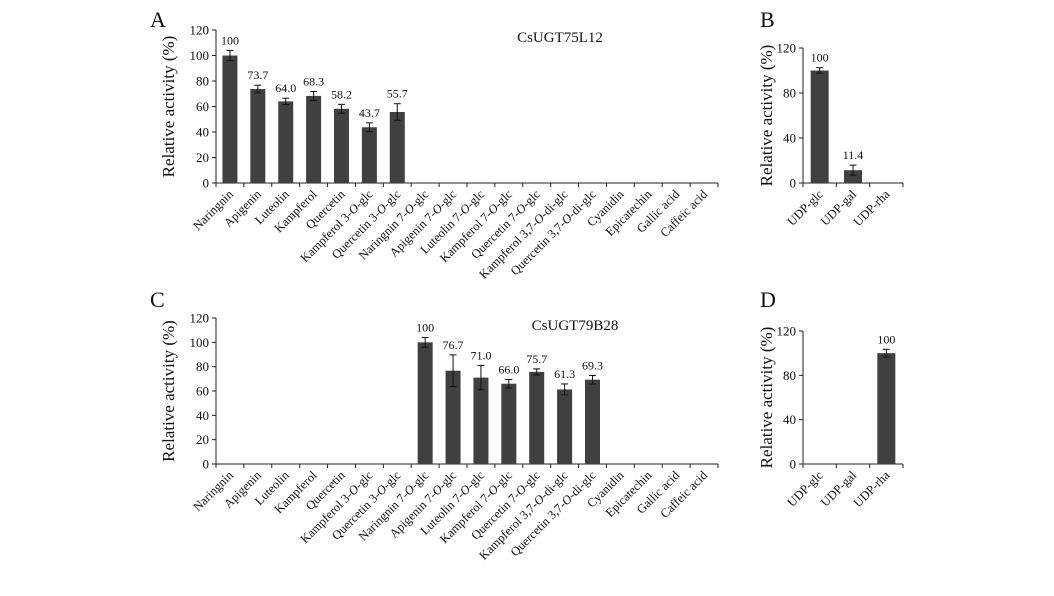 This screenshot has height=596, width=1054. Describe the element at coordinates (536, 359) in the screenshot. I see `data-label: 75.7` at that location.